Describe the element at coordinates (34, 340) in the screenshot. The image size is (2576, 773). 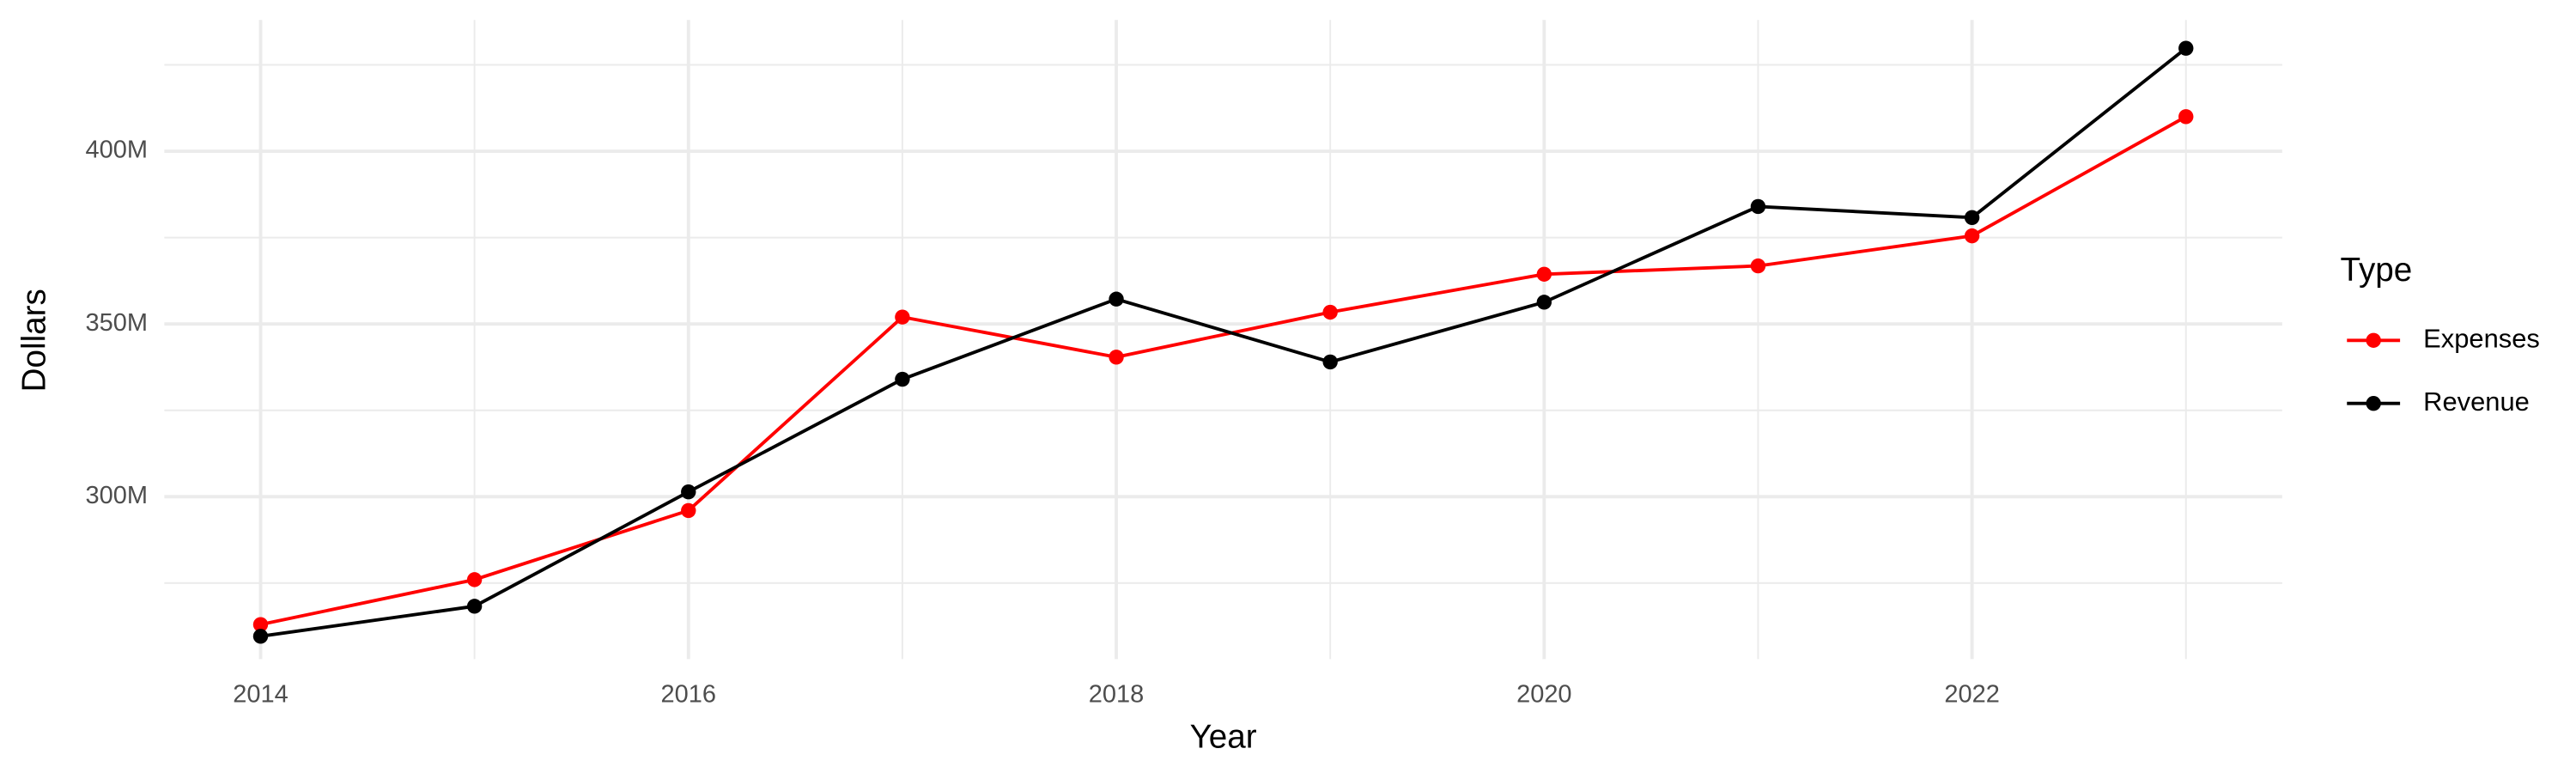
I see `y-axis-title: Dollars` at that location.